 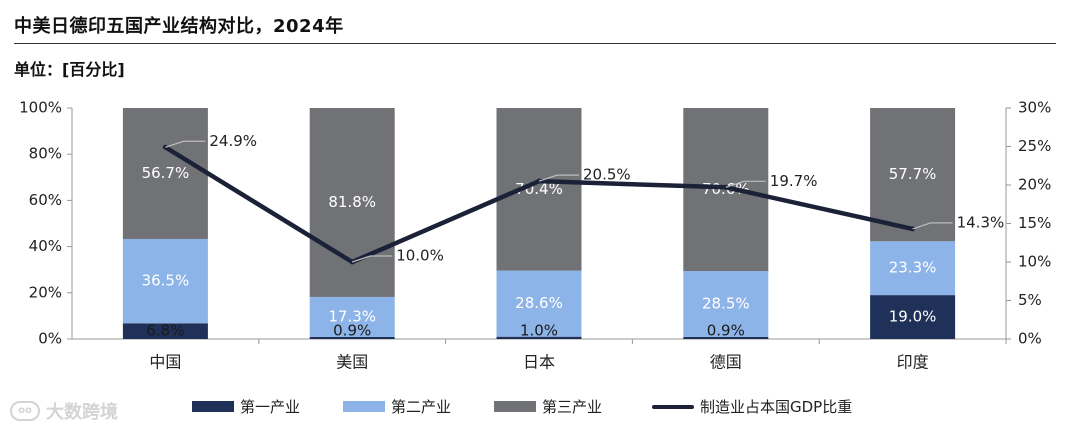 What do you see at coordinates (794, 181) in the screenshot?
I see `line-data-label: 19.7%` at bounding box center [794, 181].